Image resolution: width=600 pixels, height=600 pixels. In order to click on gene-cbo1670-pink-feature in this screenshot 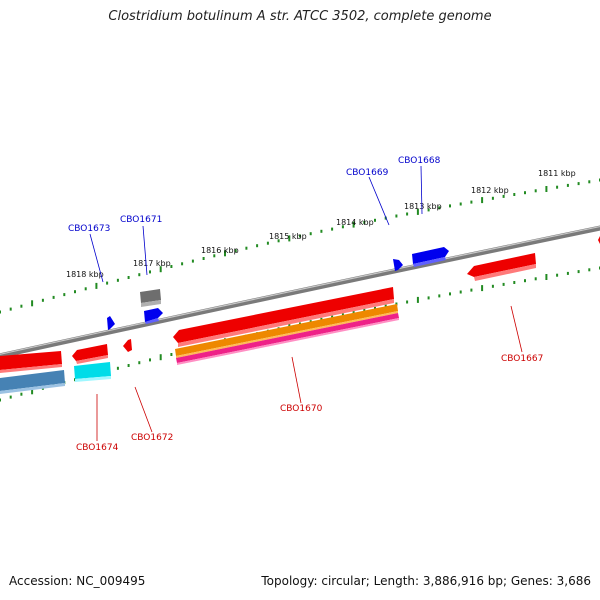, I will do `click(287, 339)`.